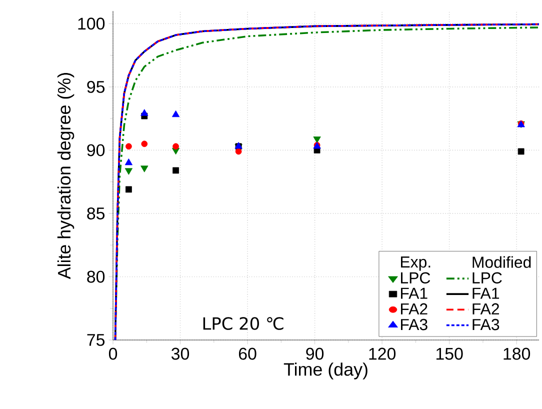 Image resolution: width=542 pixels, height=409 pixels. I want to click on annotation: Exp., so click(415, 263).